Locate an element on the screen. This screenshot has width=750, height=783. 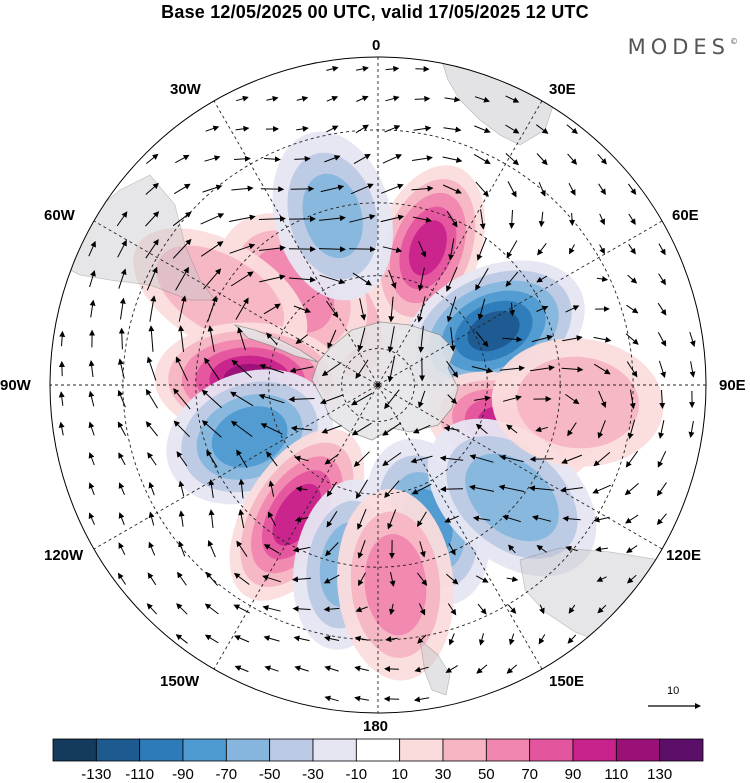
lon-label-30w: 30W is located at coordinates (185, 89).